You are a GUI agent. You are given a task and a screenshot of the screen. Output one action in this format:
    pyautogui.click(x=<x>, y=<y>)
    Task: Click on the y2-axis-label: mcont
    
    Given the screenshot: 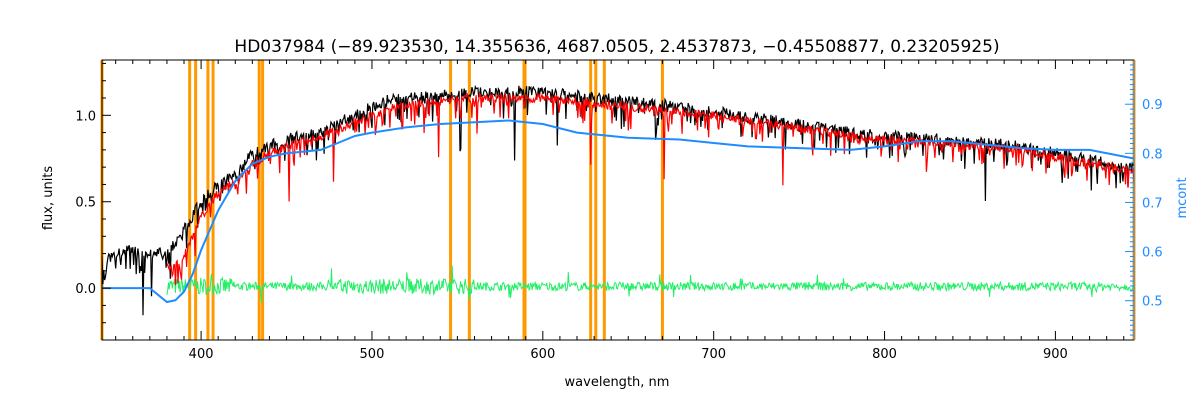 What is the action you would take?
    pyautogui.click(x=1182, y=197)
    